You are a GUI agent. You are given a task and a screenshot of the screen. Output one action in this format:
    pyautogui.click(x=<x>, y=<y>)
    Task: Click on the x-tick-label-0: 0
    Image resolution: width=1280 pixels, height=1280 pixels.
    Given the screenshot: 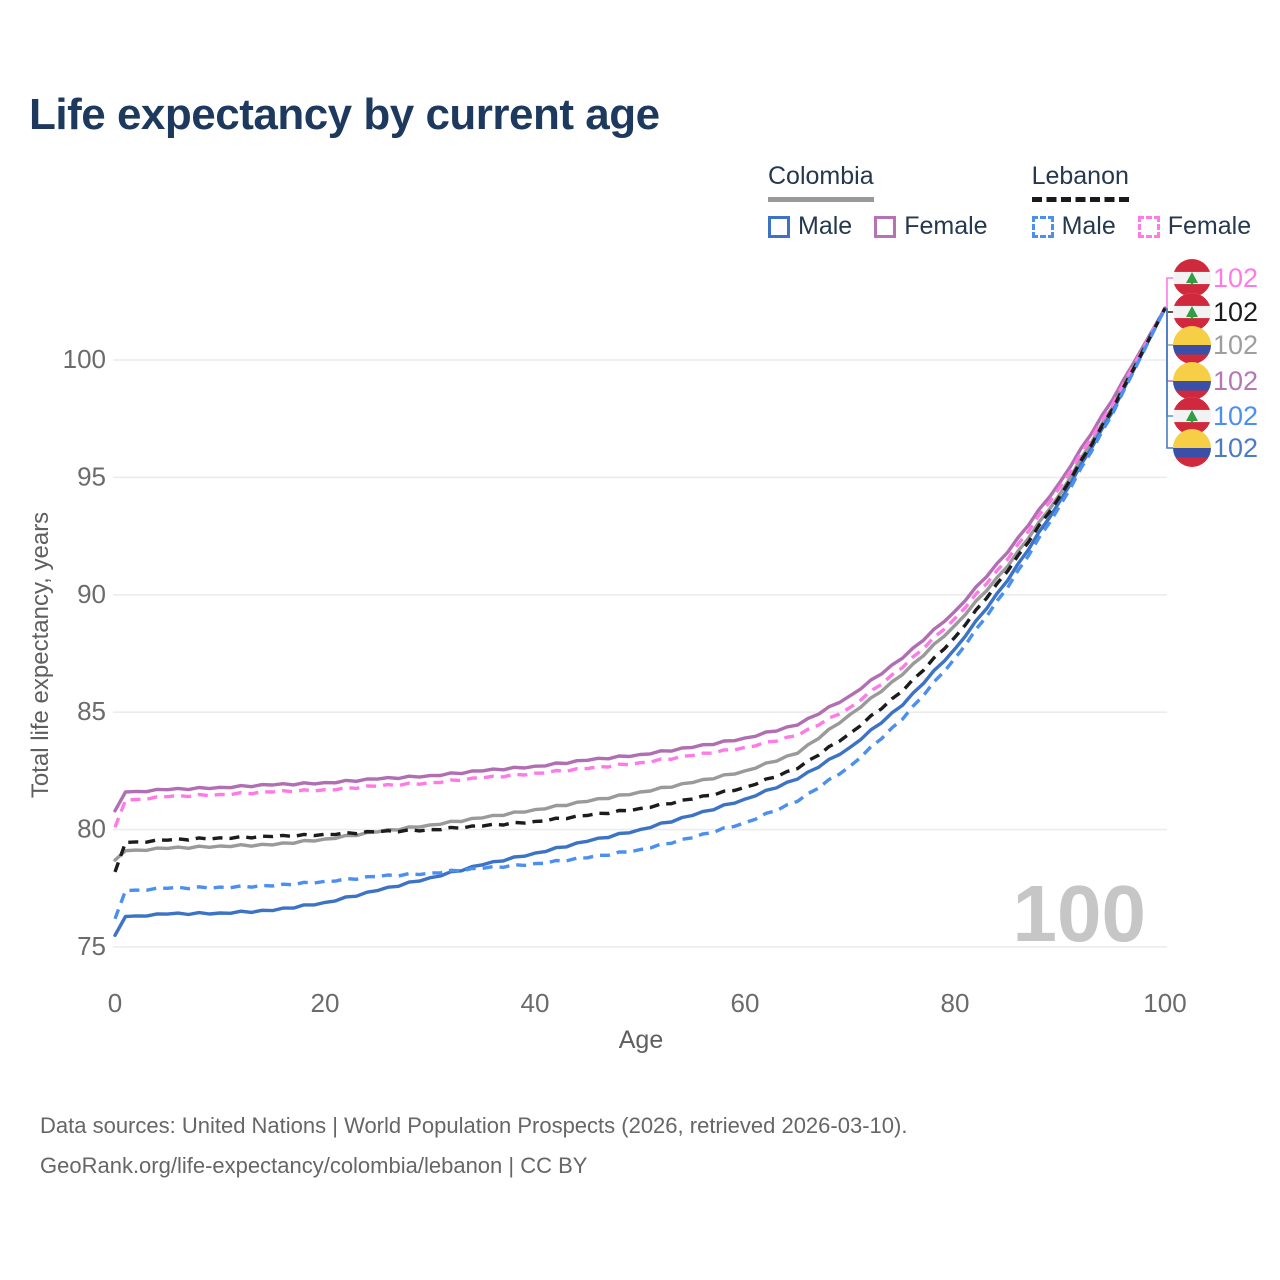 What is the action you would take?
    pyautogui.click(x=115, y=1003)
    